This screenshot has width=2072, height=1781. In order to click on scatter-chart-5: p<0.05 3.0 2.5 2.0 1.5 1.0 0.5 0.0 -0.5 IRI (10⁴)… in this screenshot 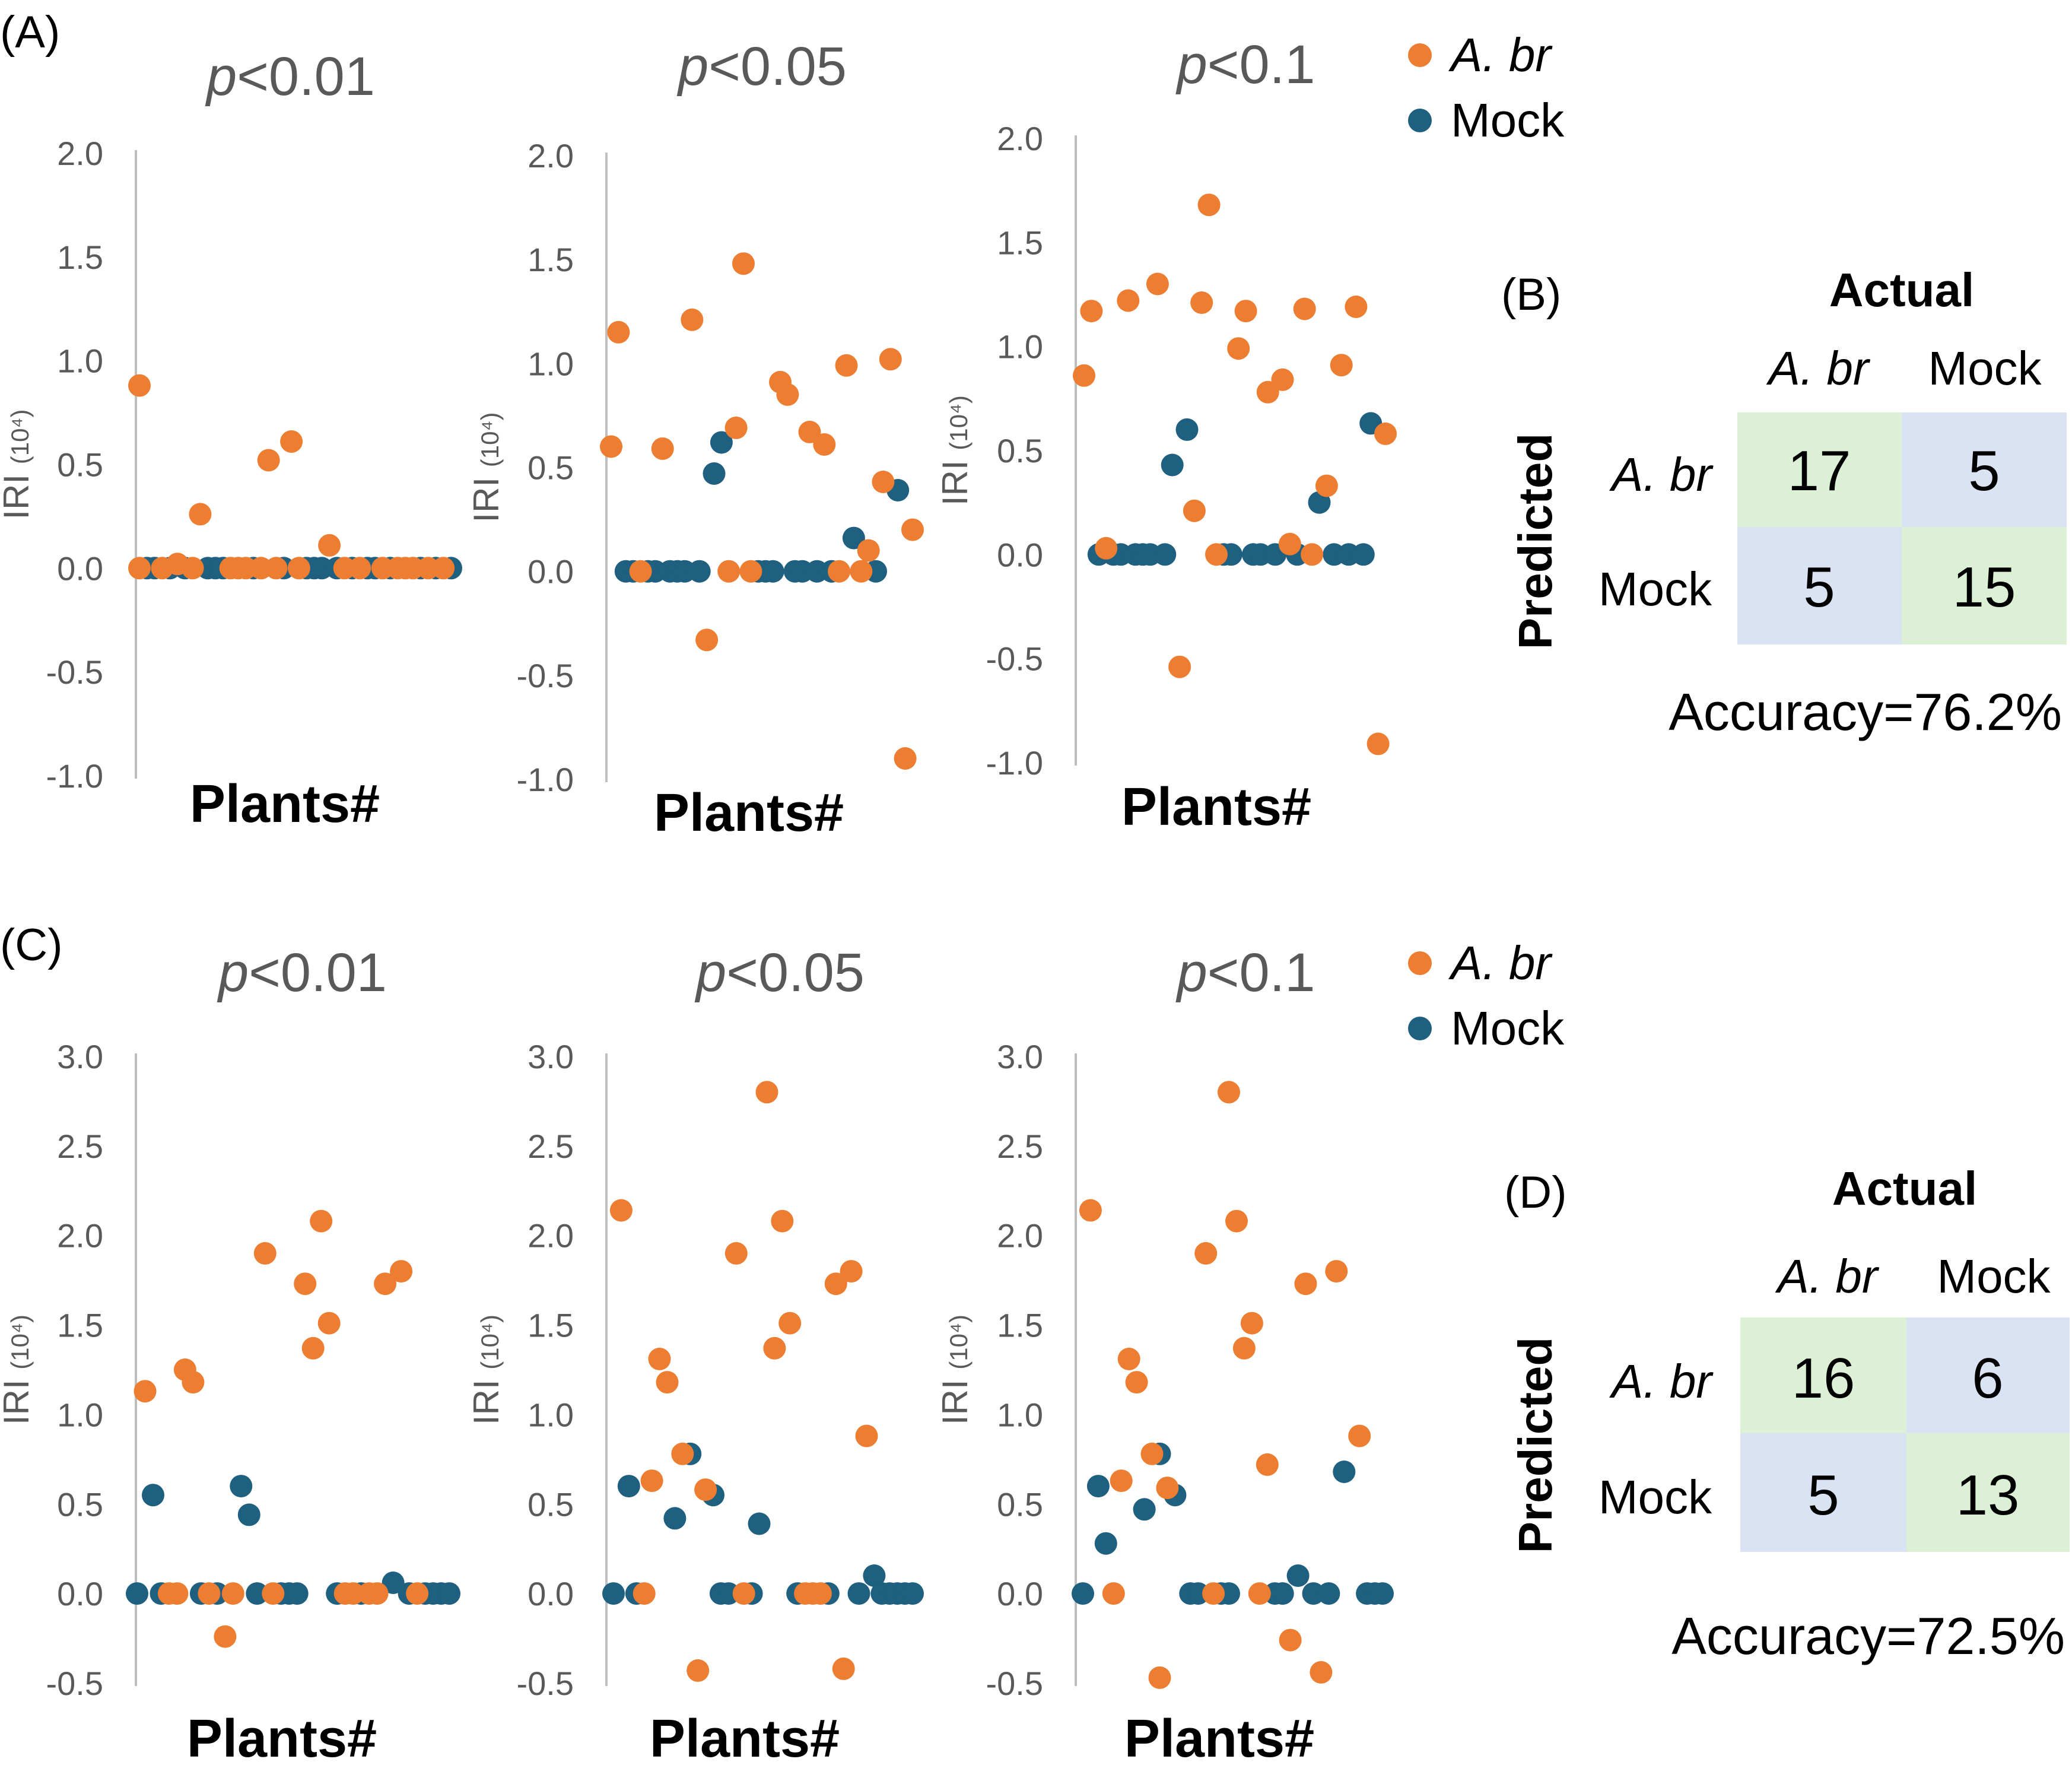, I will do `click(695, 1355)`.